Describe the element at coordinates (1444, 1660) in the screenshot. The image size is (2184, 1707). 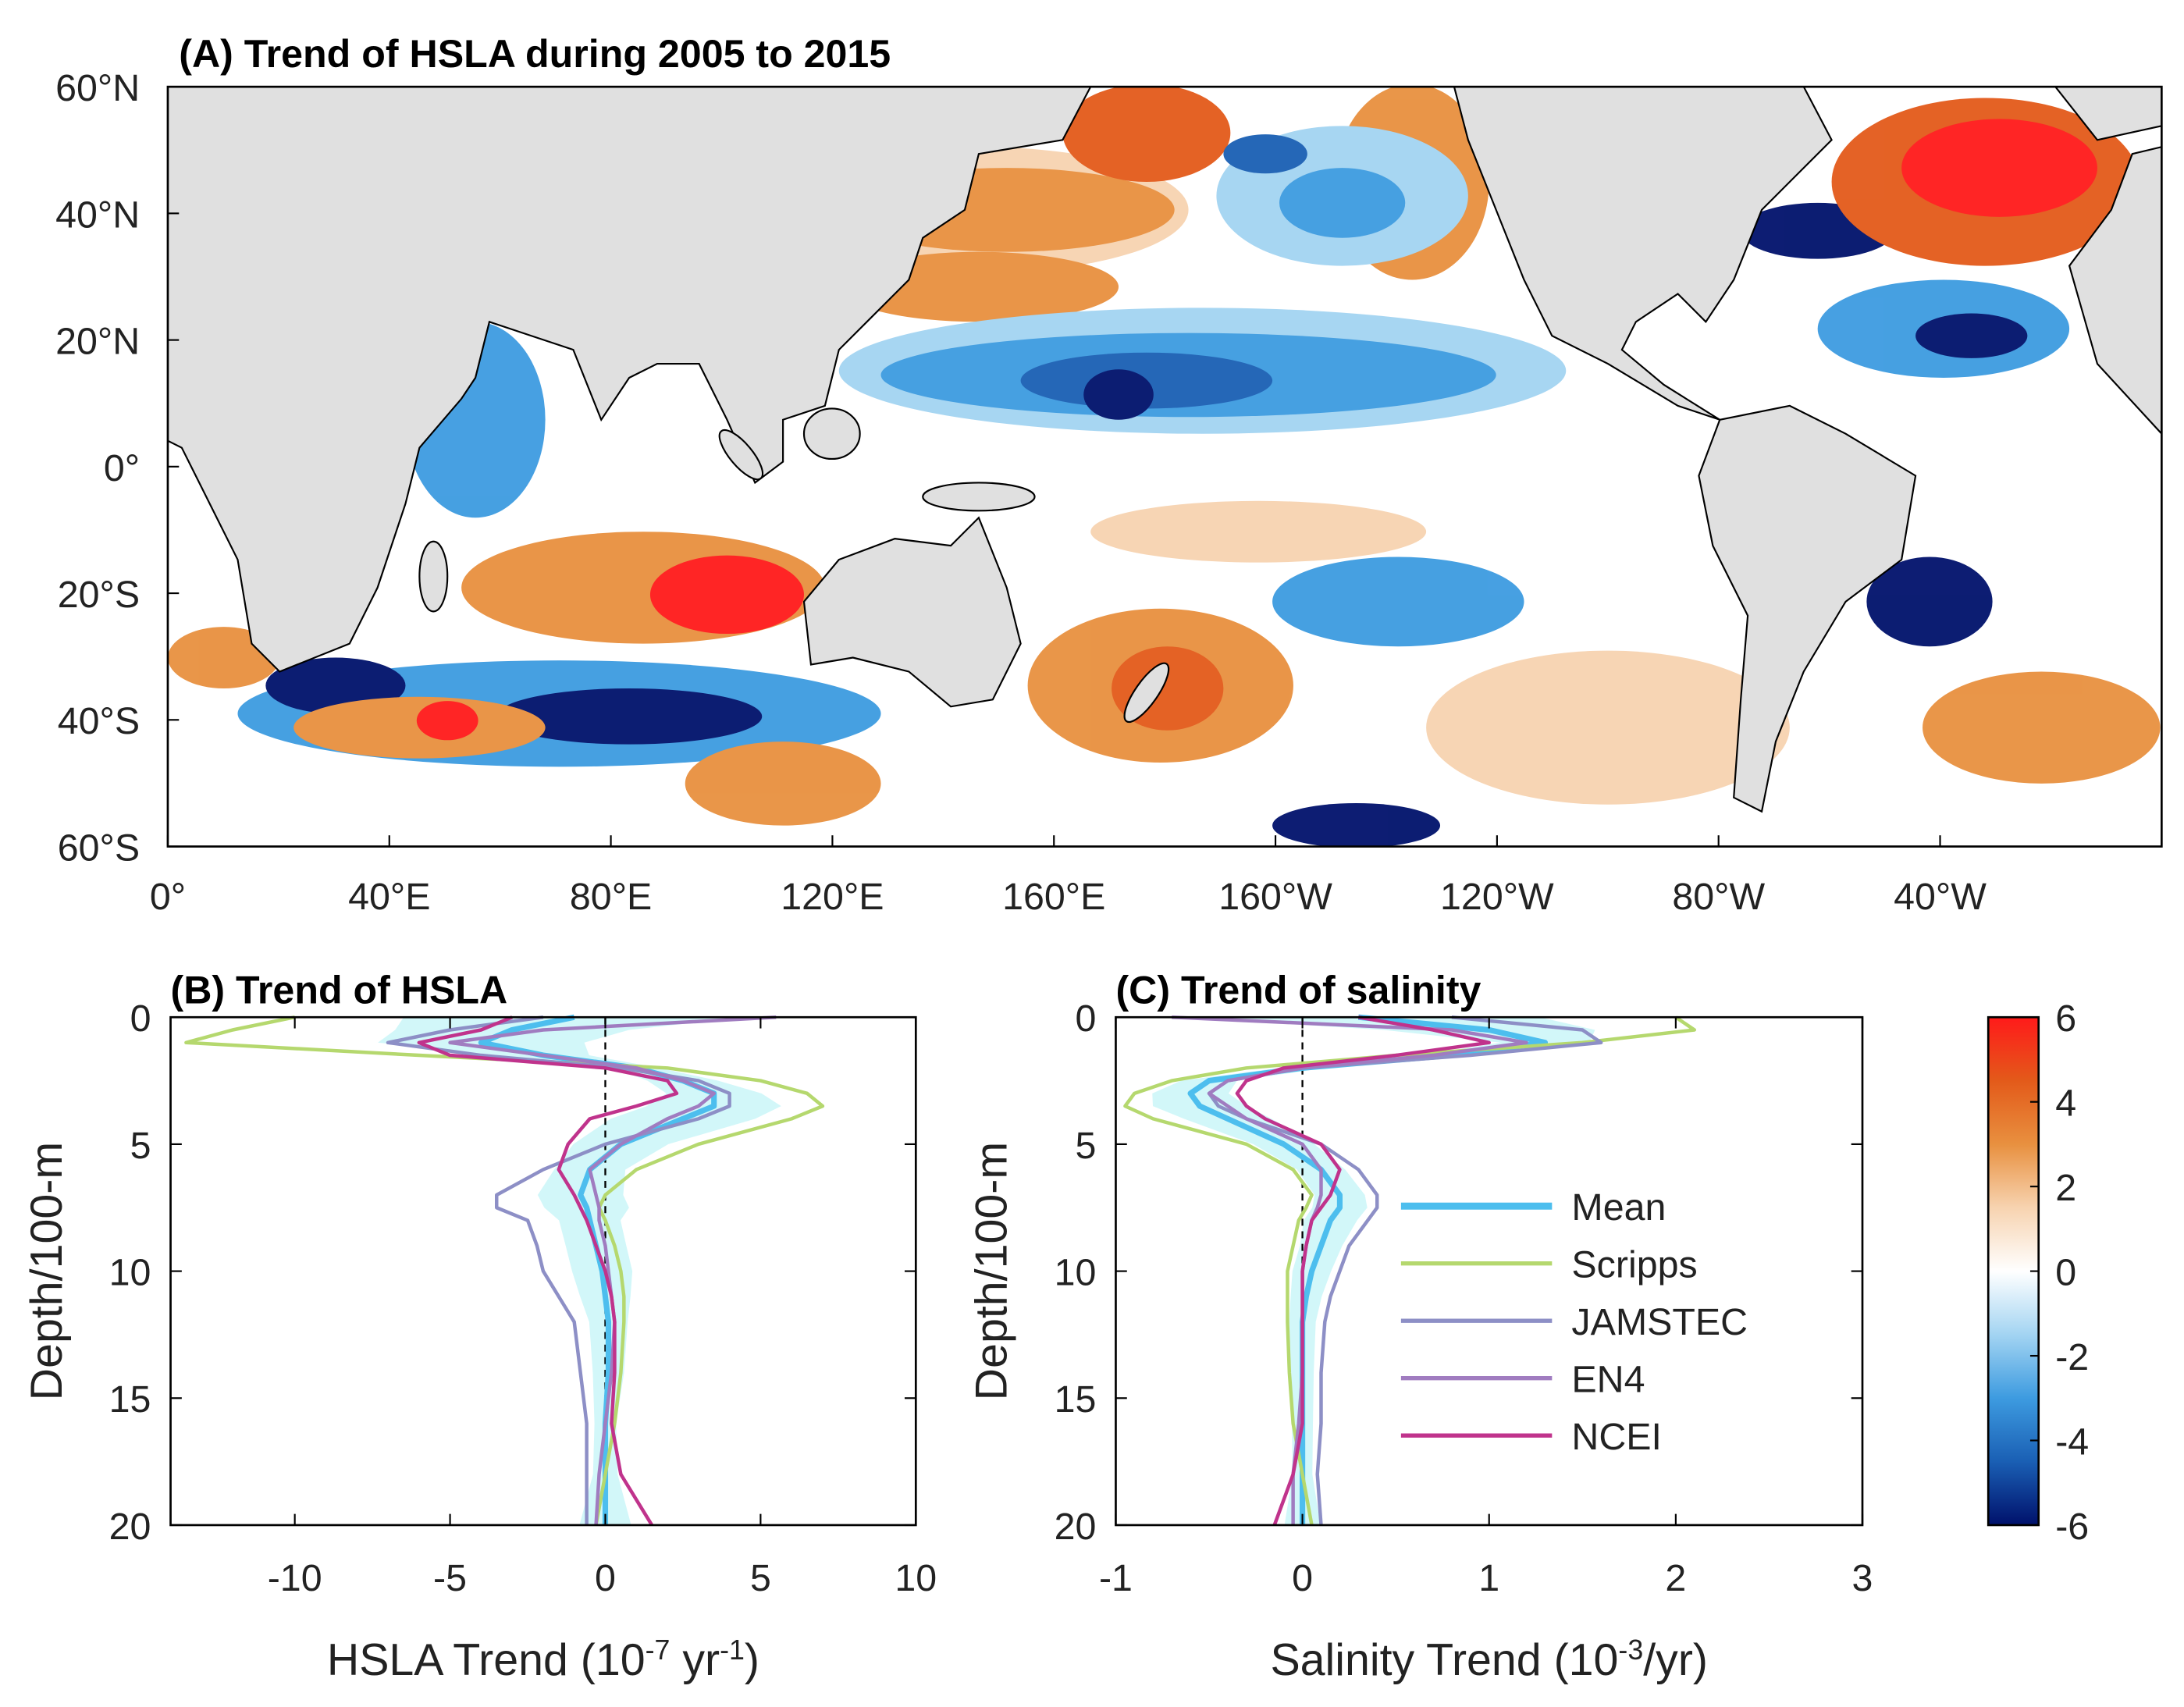
I see `x-axis-label-part: Salinity Trend (10` at that location.